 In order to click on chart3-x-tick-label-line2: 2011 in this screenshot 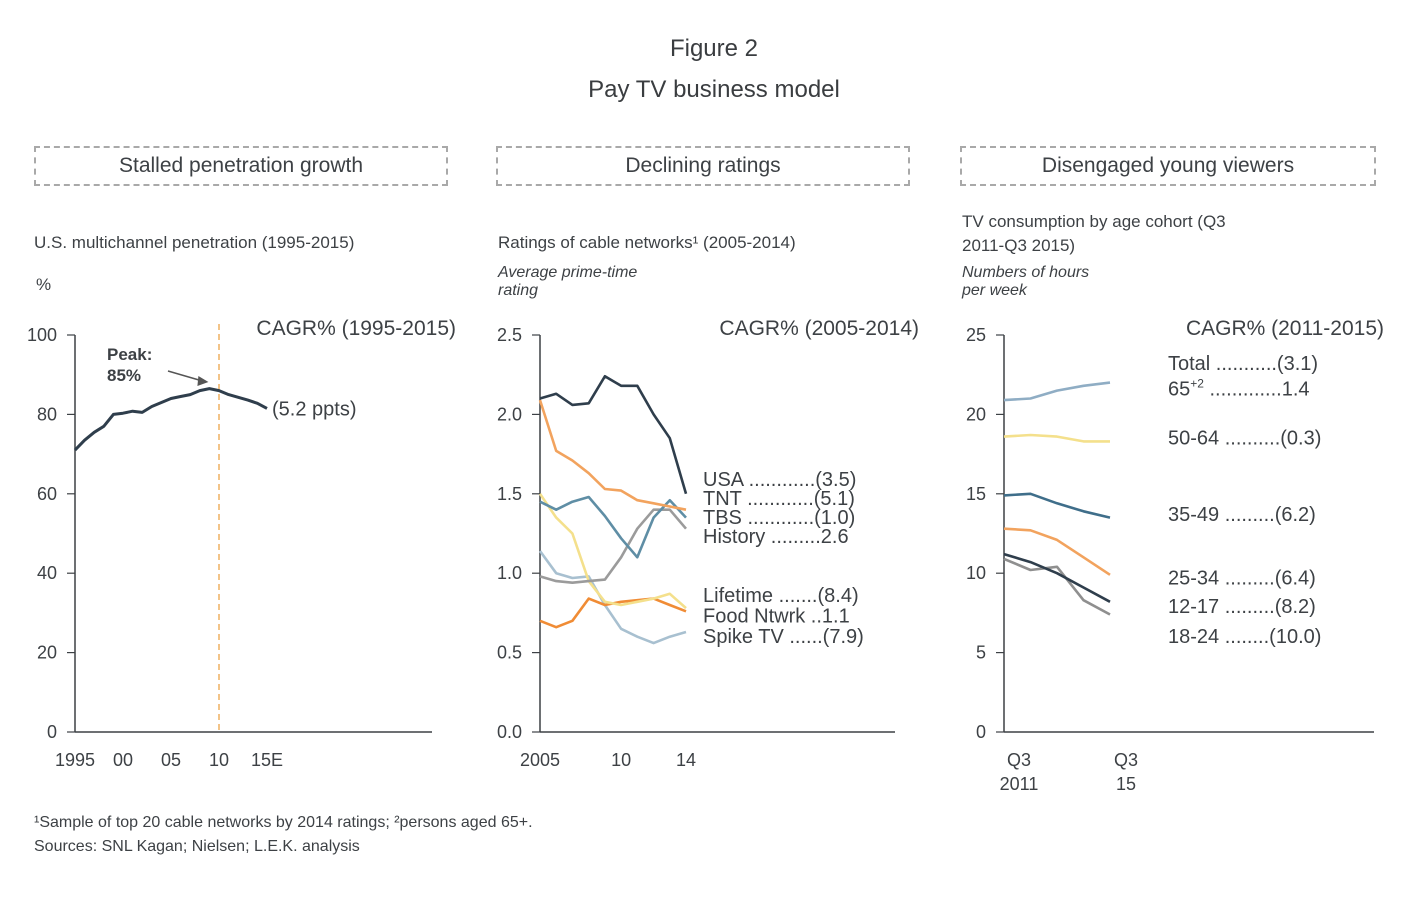, I will do `click(1019, 784)`.